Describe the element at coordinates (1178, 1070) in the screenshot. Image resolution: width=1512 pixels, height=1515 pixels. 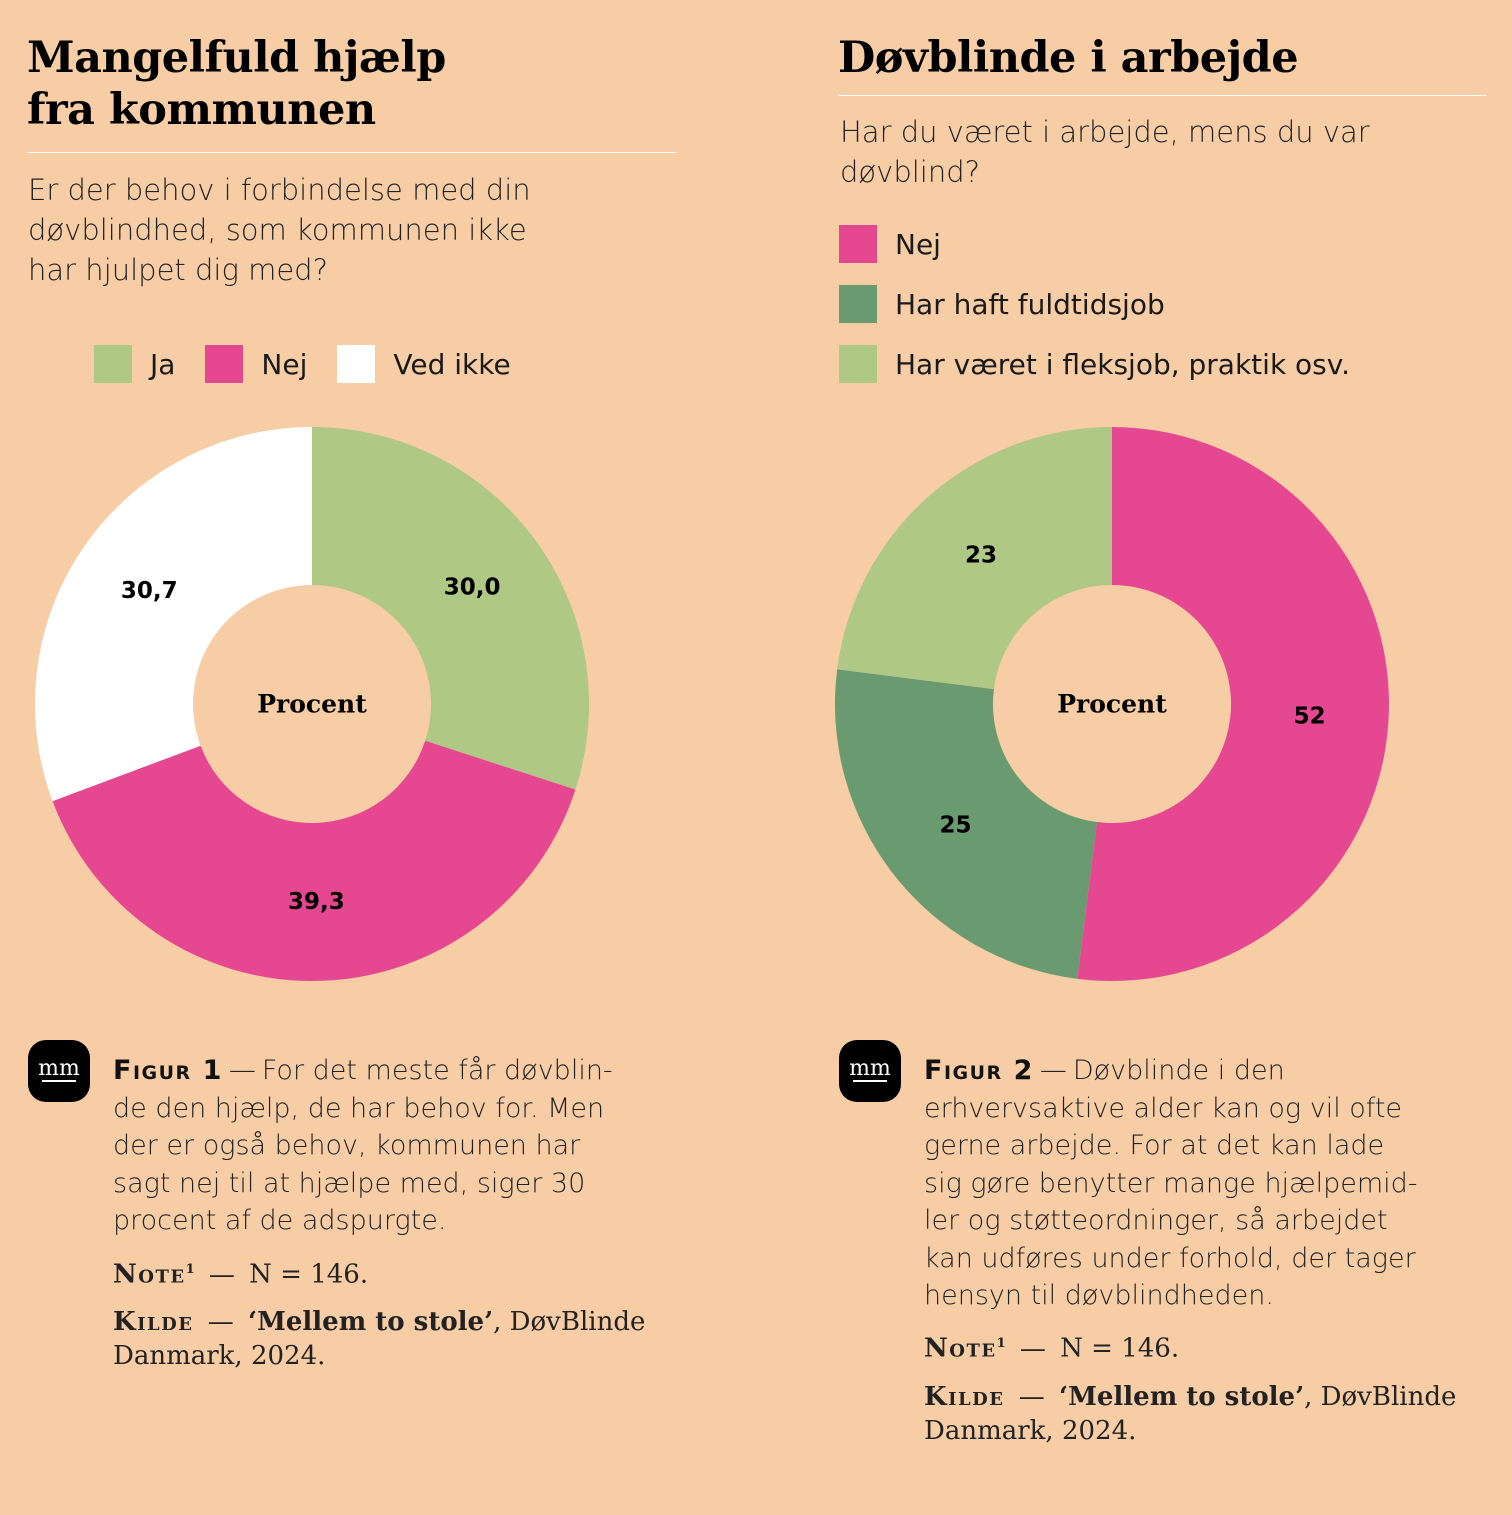
I see `caption-line: Døvblinde i den` at that location.